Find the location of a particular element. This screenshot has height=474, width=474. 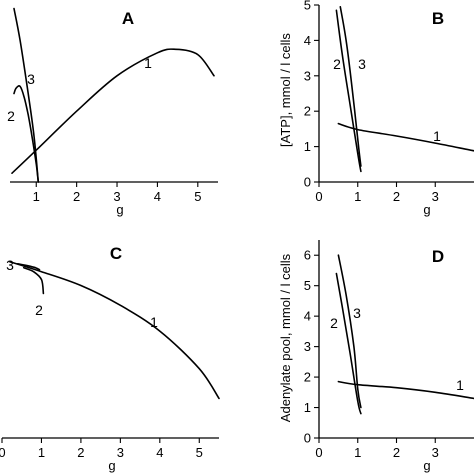

panel-d-y-tick-label: 6 is located at coordinates (307, 255).